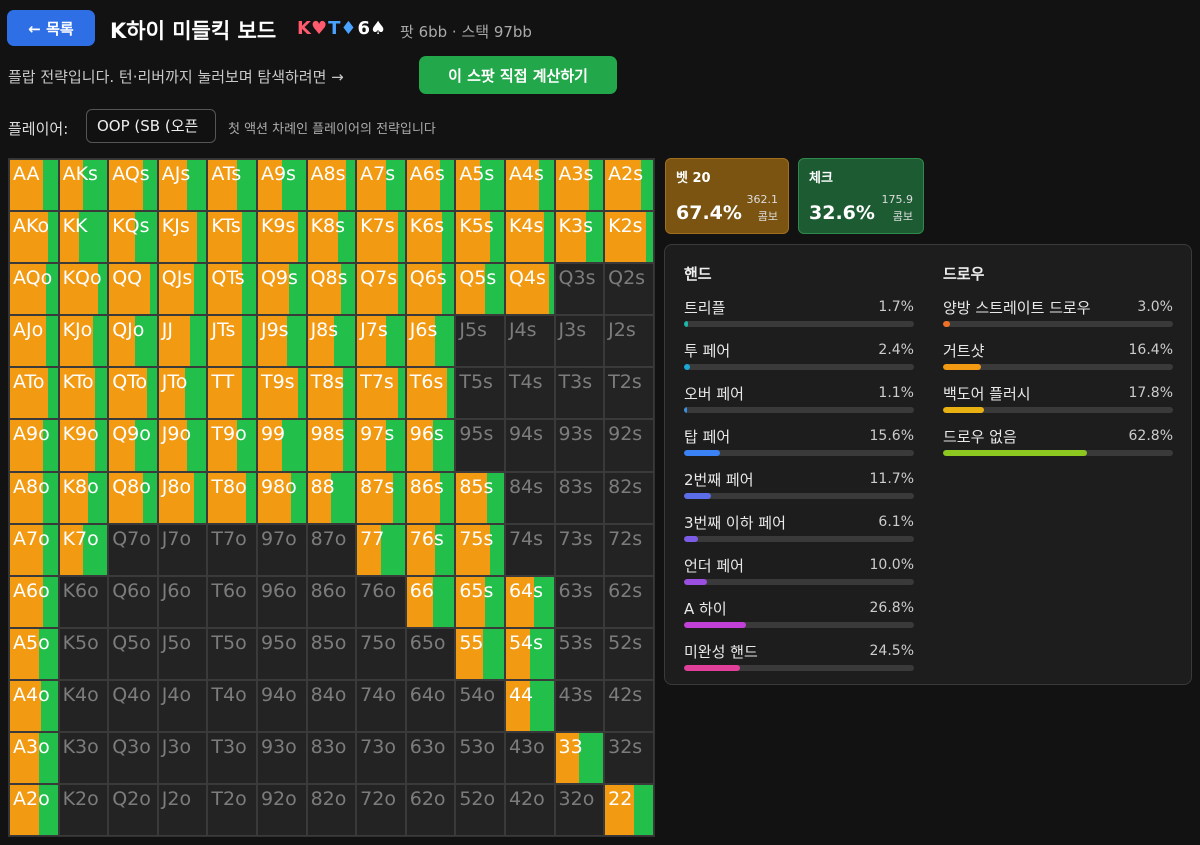 This screenshot has height=845, width=1200. Describe the element at coordinates (133, 237) in the screenshot. I see `hand-cell: KQs` at that location.